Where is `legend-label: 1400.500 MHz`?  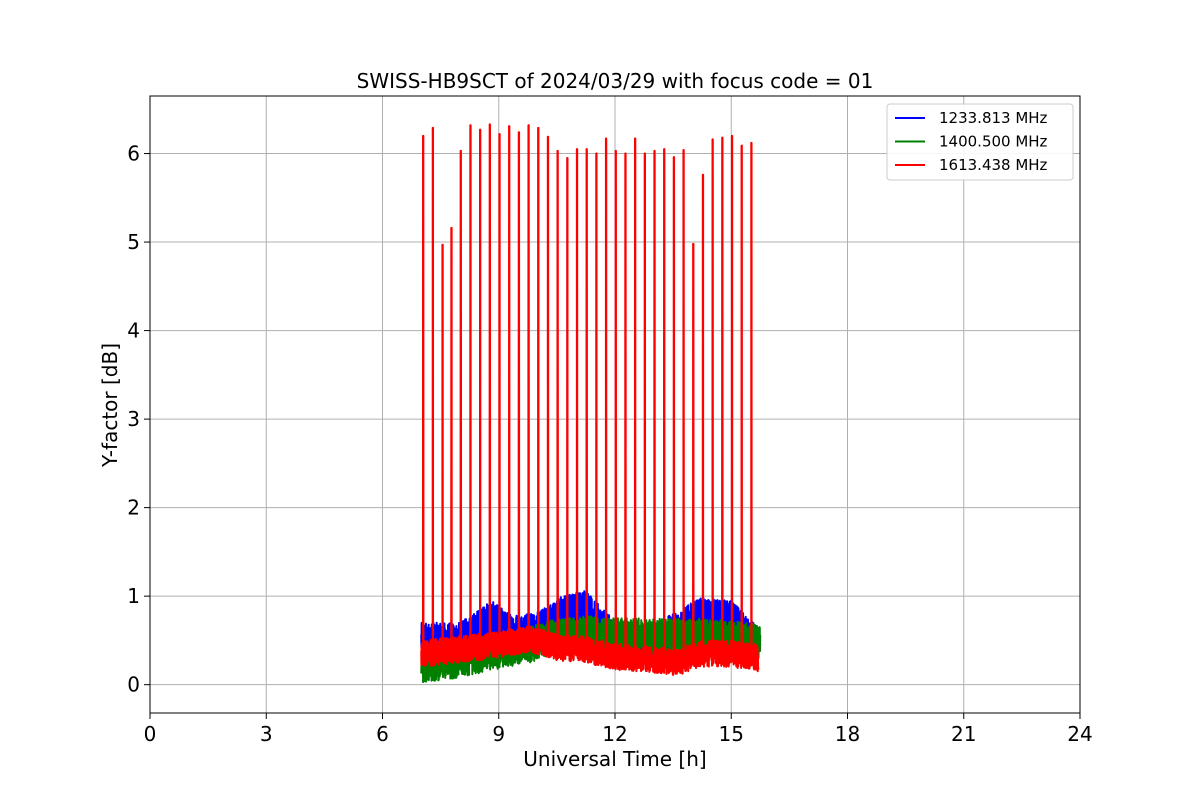 legend-label: 1400.500 MHz is located at coordinates (993, 142).